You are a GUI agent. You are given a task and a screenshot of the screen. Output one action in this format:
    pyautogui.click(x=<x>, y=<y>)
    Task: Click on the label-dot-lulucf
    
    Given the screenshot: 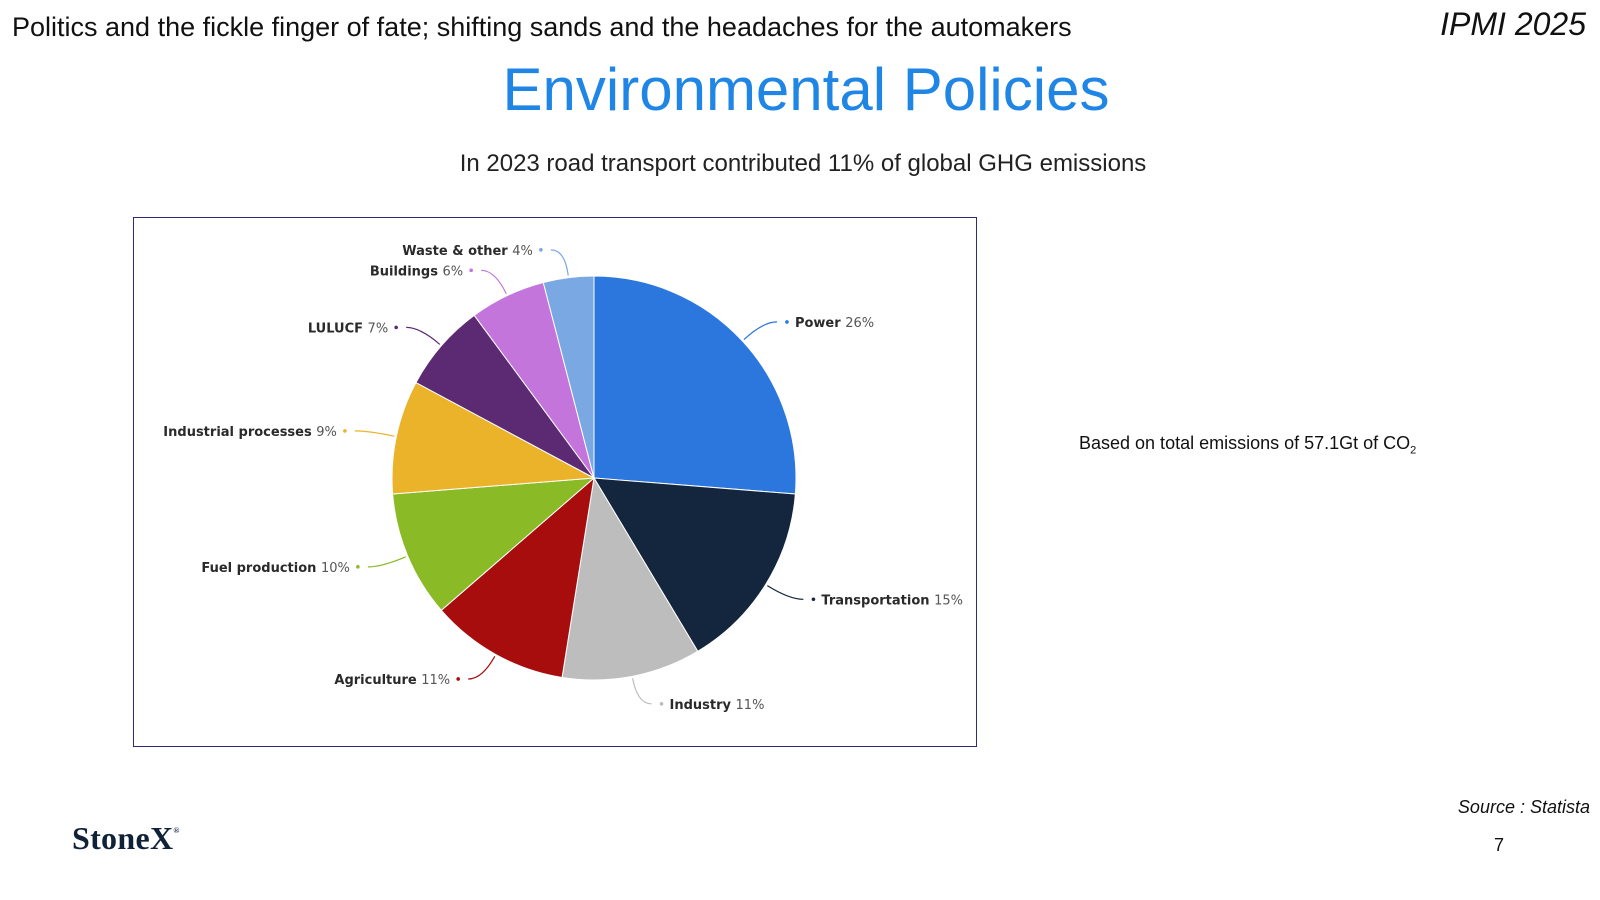 What is the action you would take?
    pyautogui.click(x=396, y=327)
    